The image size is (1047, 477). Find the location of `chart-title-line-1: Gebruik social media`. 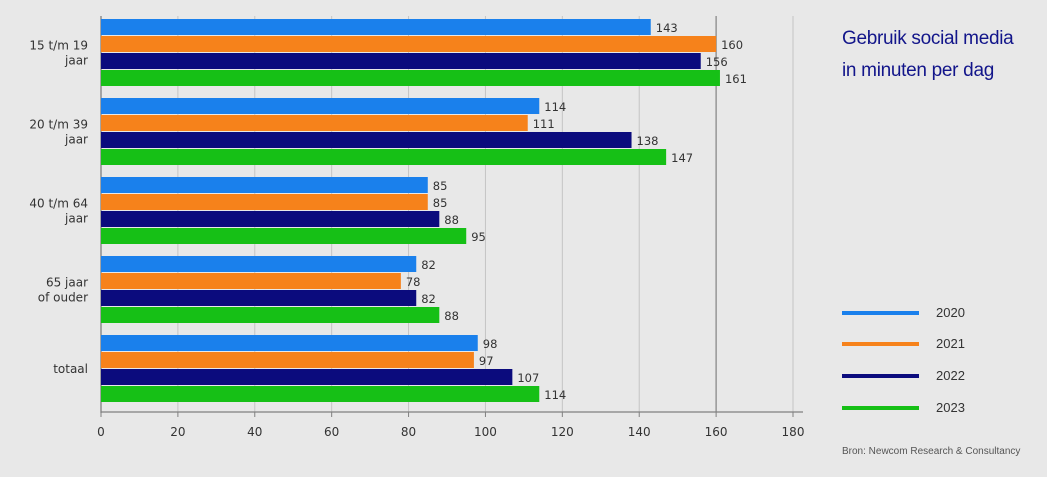

chart-title-line-1: Gebruik social media is located at coordinates (928, 38).